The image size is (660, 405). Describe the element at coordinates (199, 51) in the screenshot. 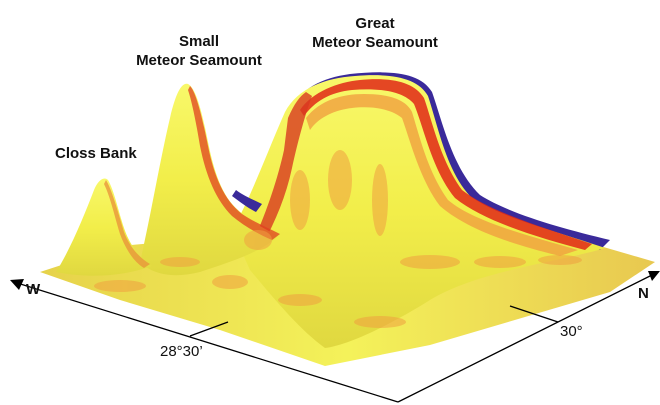

I see `label-small-meteor: Small Meteor Seamount` at that location.